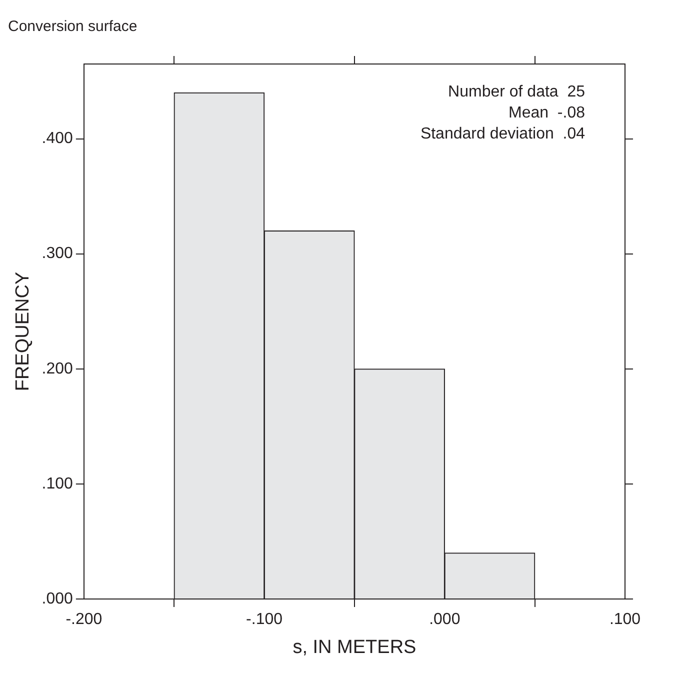 This screenshot has width=675, height=677. What do you see at coordinates (354, 647) in the screenshot?
I see `x-axis-title: s, IN METERS` at bounding box center [354, 647].